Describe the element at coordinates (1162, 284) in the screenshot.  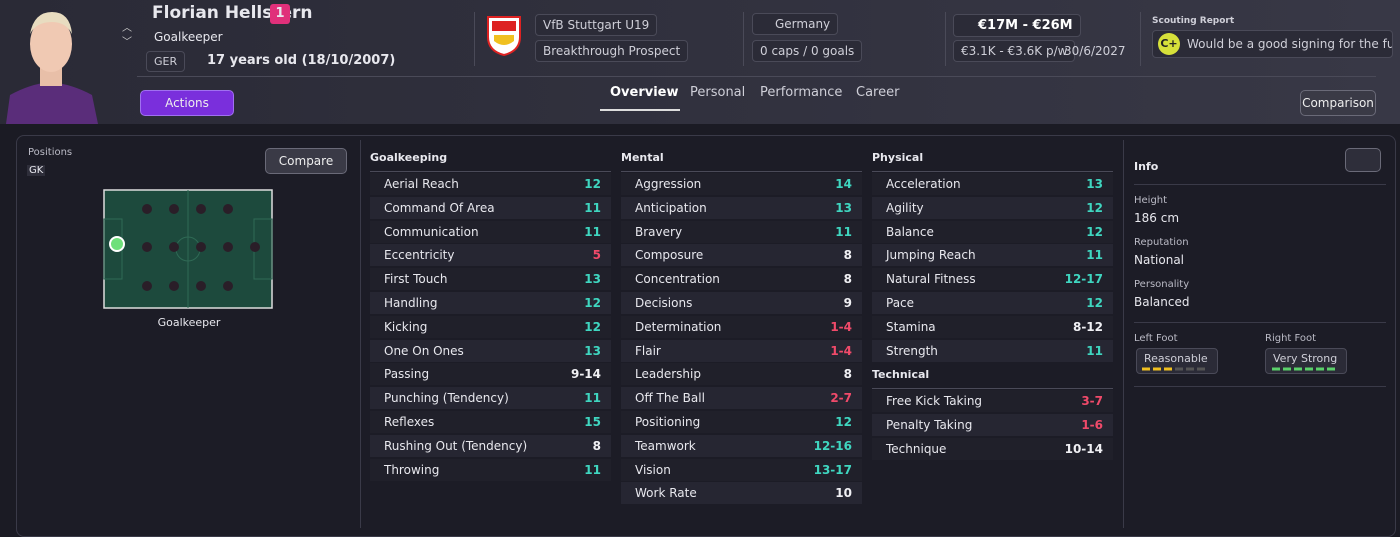
I see `personality-label: Personality` at that location.